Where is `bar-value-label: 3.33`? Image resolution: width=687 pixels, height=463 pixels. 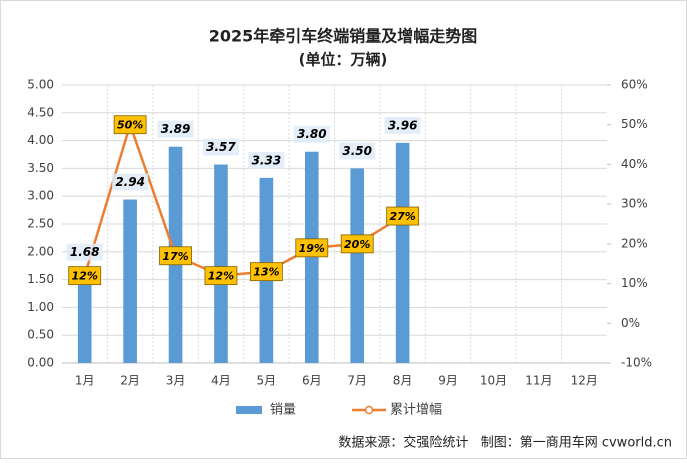
bar-value-label: 3.33 is located at coordinates (267, 160).